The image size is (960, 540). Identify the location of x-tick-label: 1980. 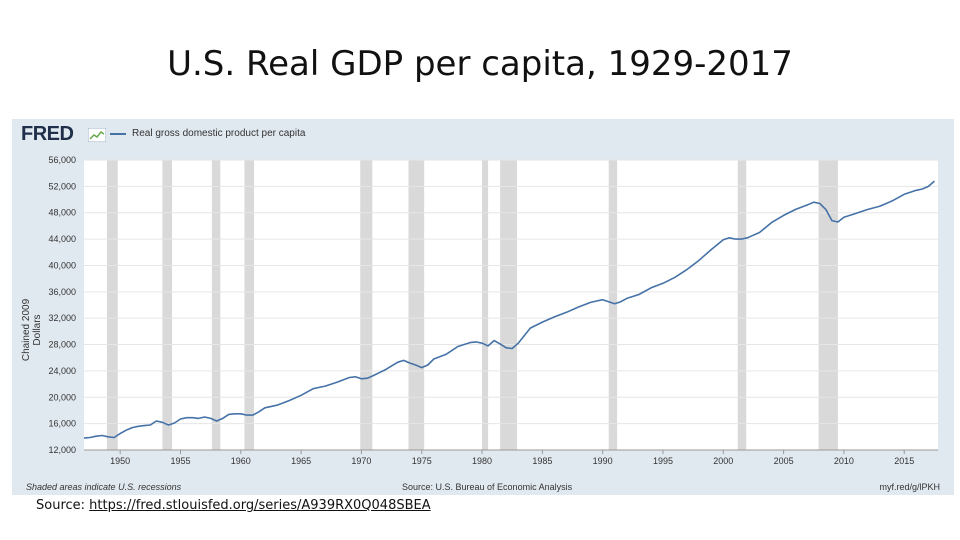
(482, 461).